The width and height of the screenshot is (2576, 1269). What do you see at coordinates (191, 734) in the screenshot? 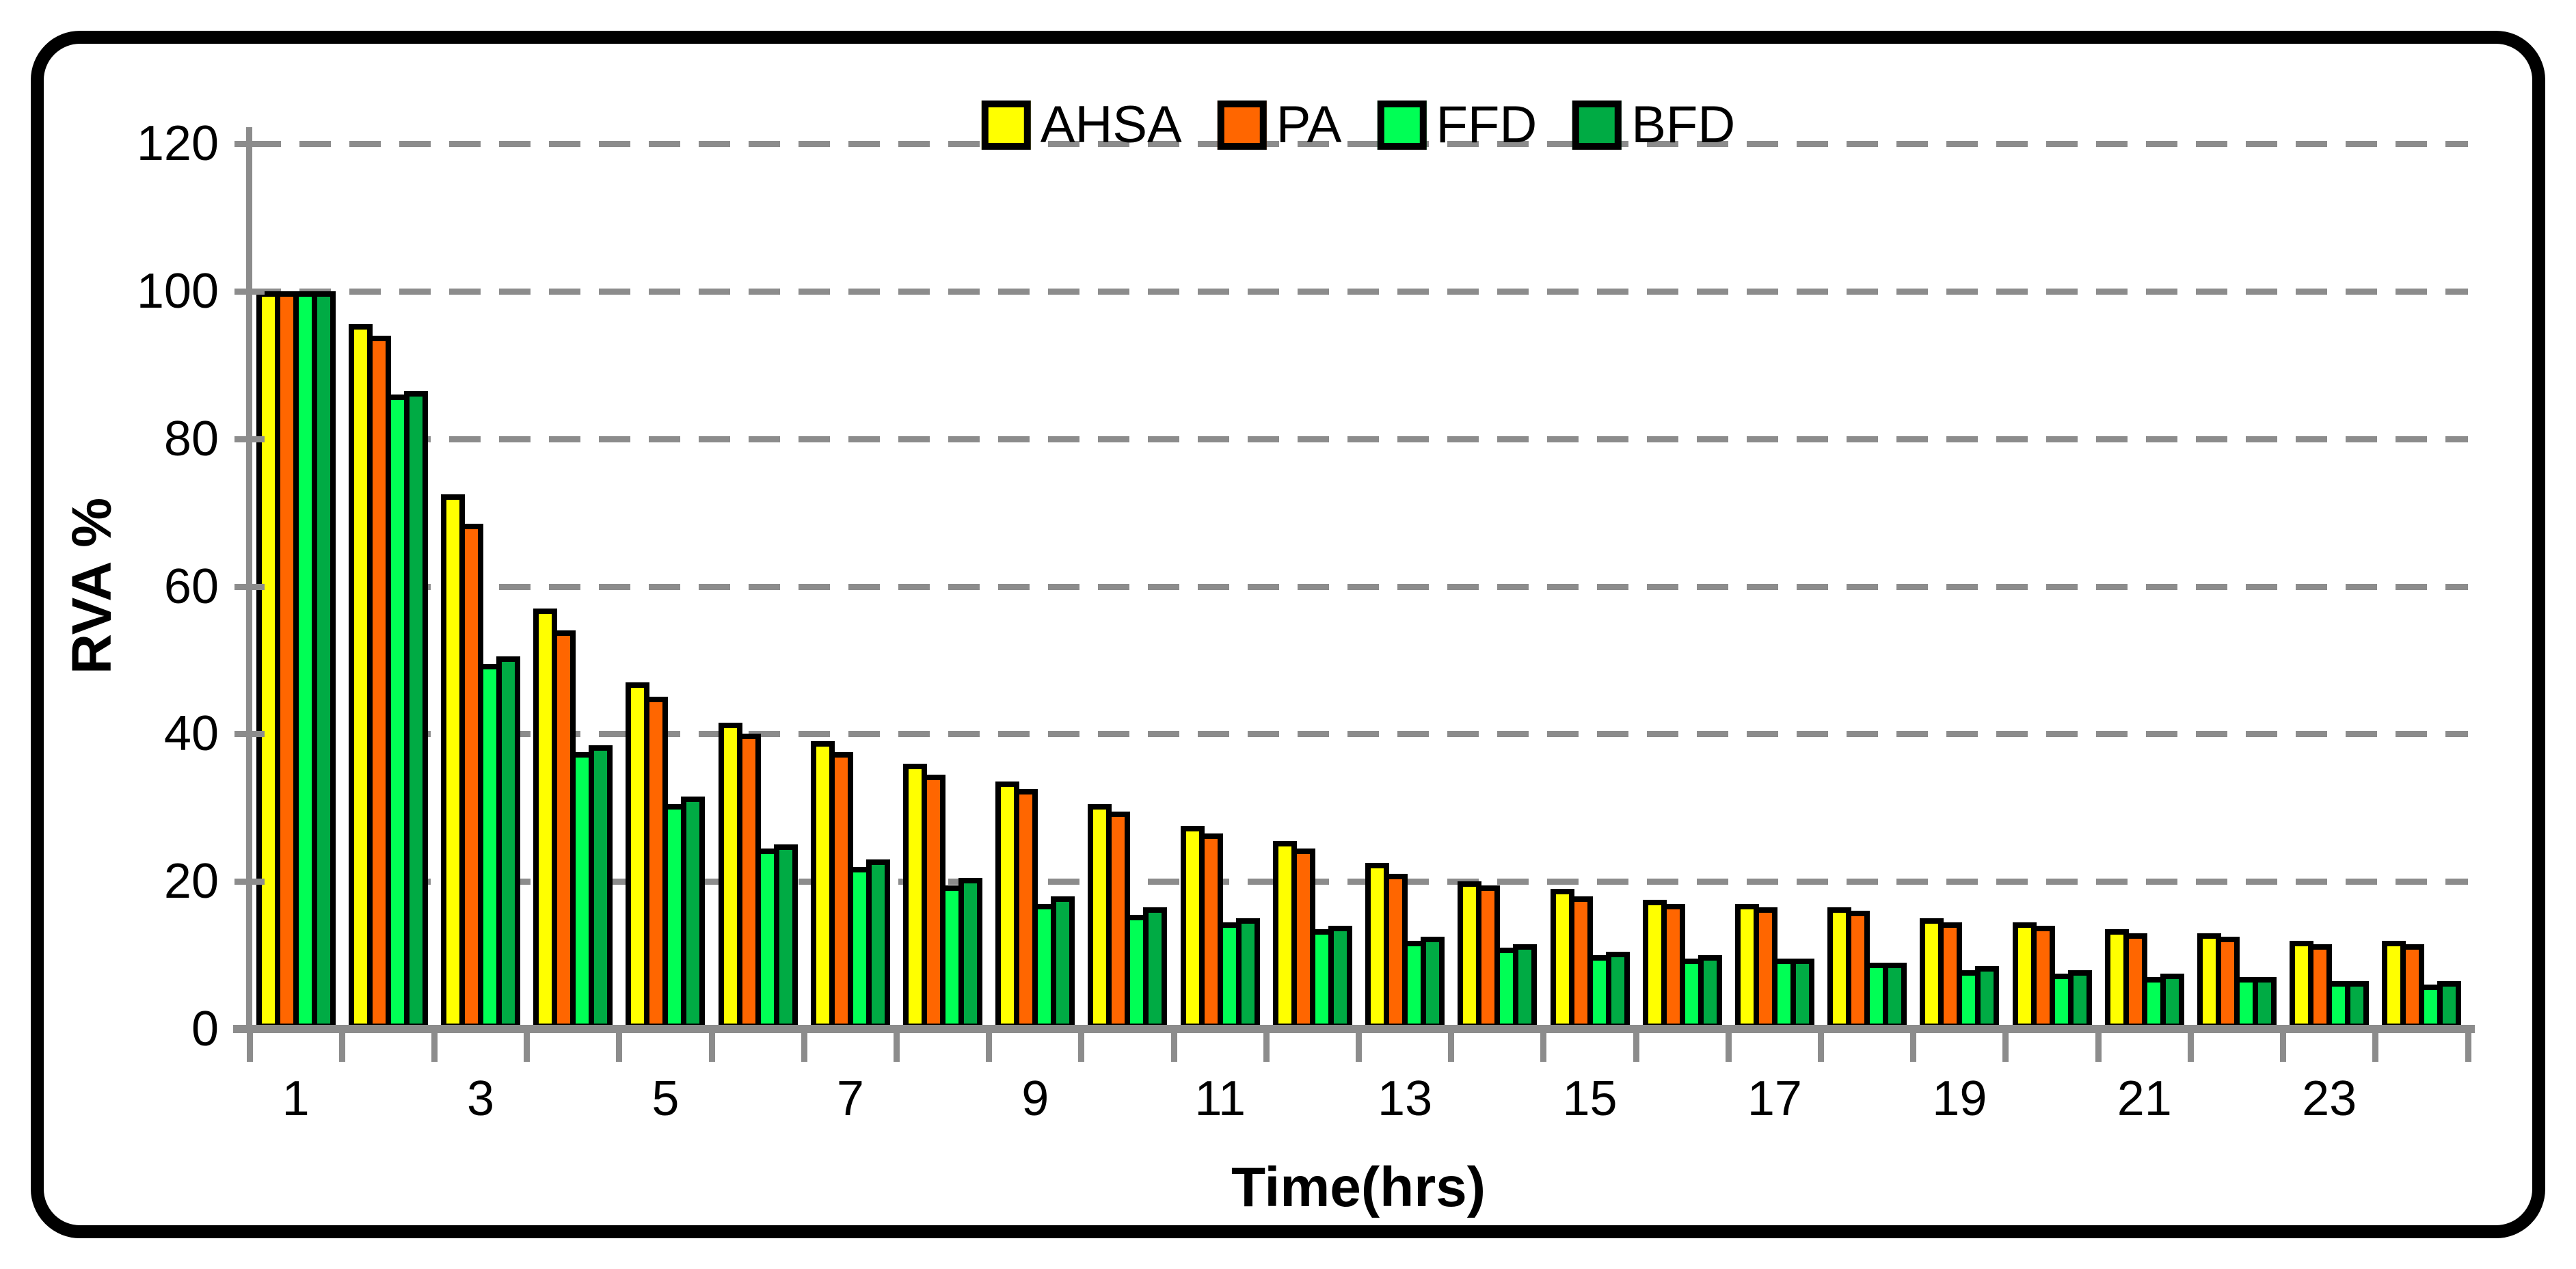
I see `y-tick-label-40: 40` at bounding box center [191, 734].